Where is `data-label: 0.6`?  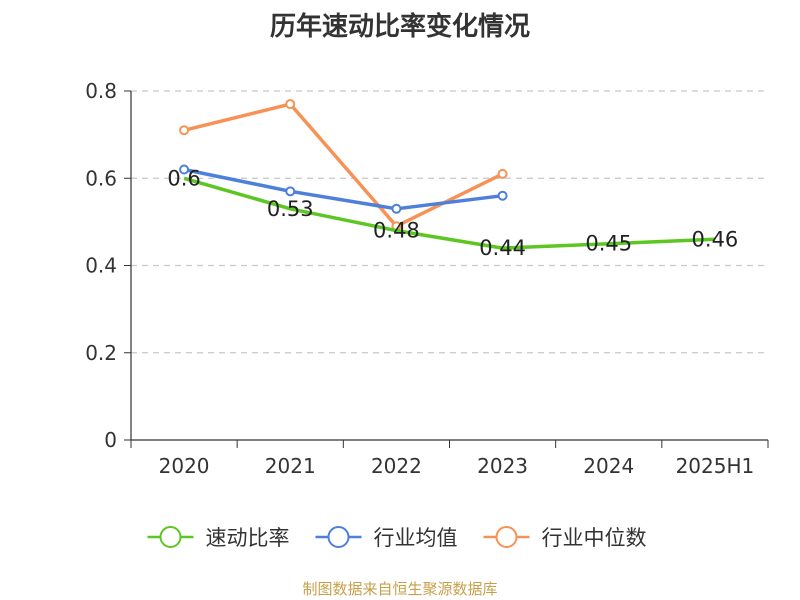
data-label: 0.6 is located at coordinates (183, 178).